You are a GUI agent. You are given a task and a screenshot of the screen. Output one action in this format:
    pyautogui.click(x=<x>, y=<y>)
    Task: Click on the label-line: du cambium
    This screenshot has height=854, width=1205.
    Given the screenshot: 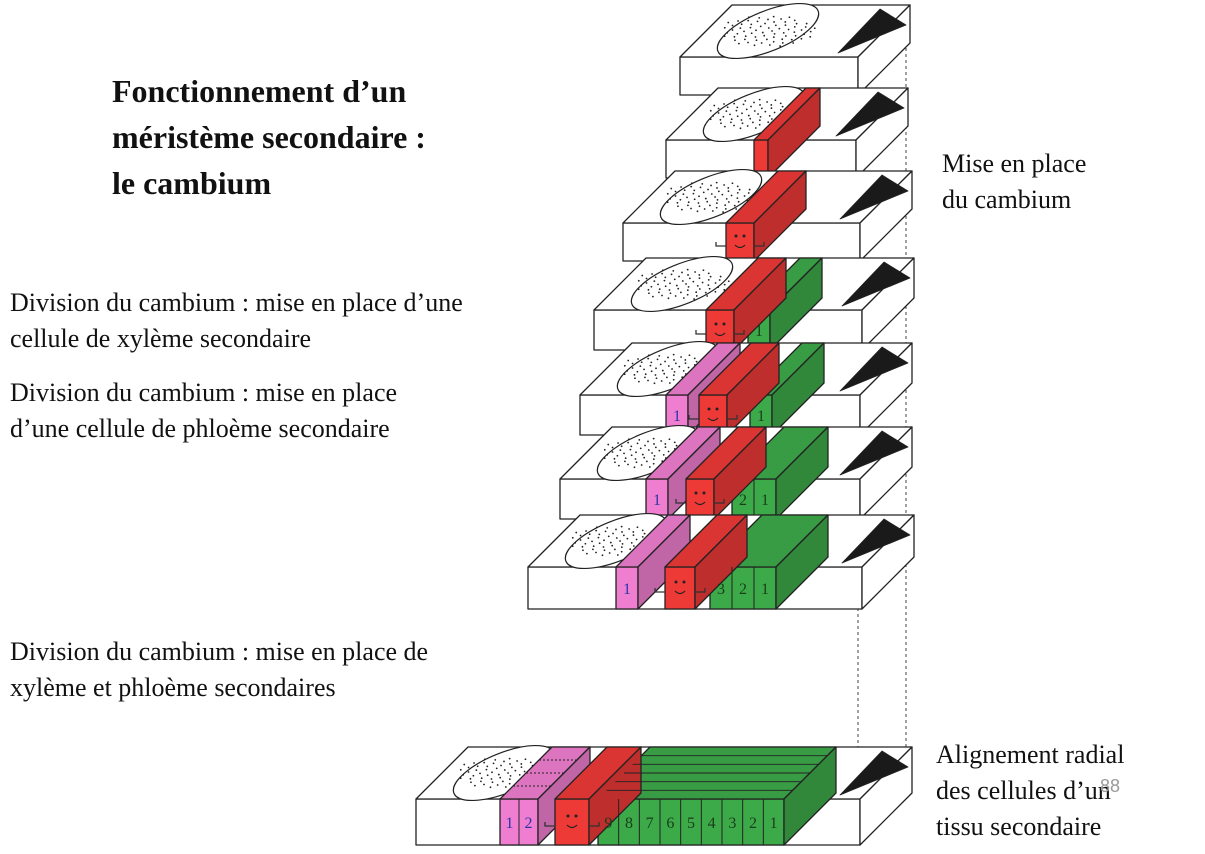 What is the action you would take?
    pyautogui.click(x=1007, y=199)
    